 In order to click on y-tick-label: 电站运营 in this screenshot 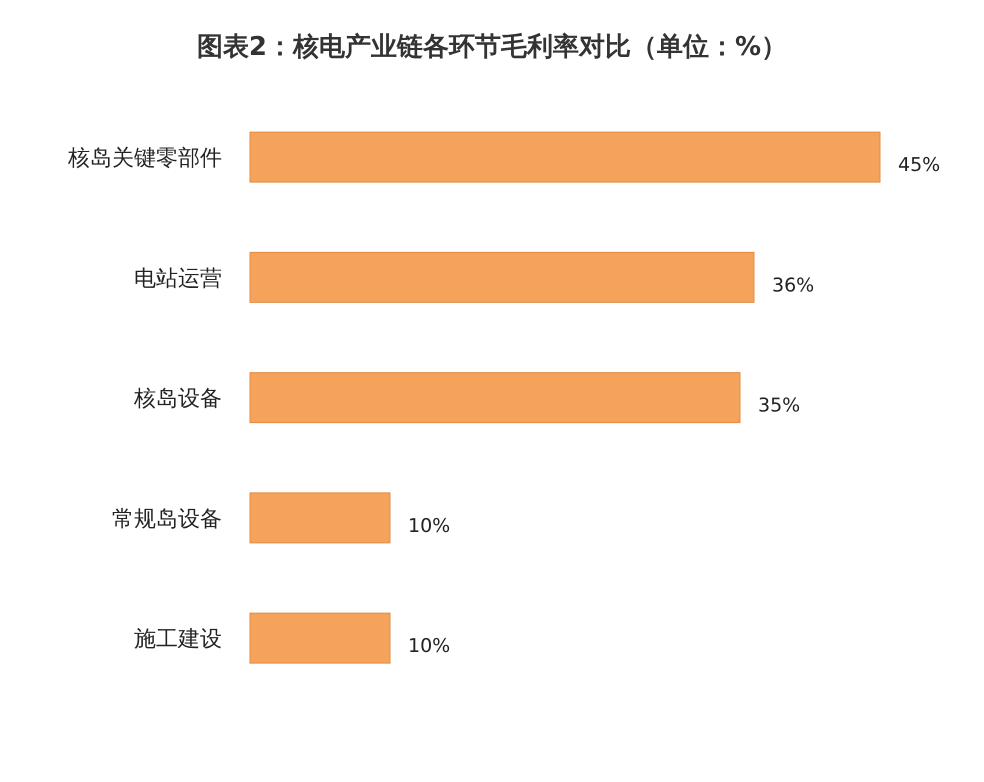, I will do `click(178, 279)`.